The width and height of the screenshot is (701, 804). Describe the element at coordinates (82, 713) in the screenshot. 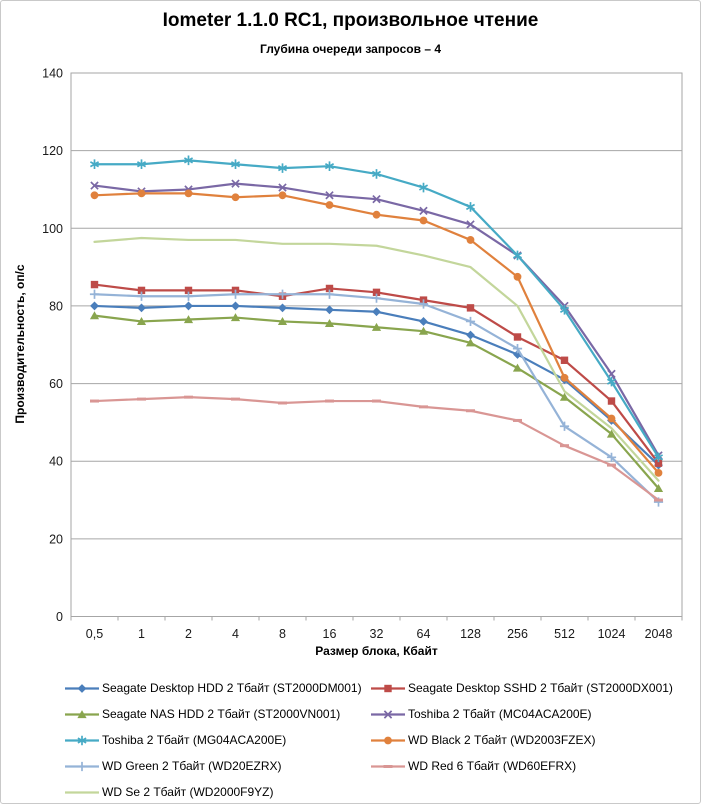

I see `legend-marker-triangle` at that location.